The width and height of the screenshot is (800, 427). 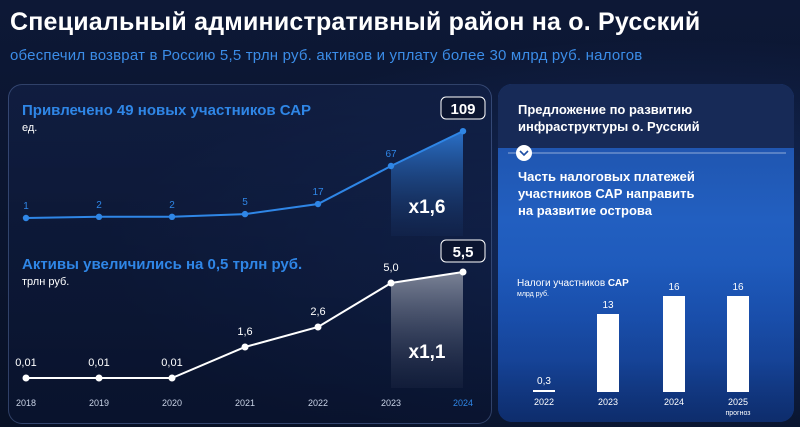 What do you see at coordinates (98, 363) in the screenshot?
I see `assets-label-2019: 0,01` at bounding box center [98, 363].